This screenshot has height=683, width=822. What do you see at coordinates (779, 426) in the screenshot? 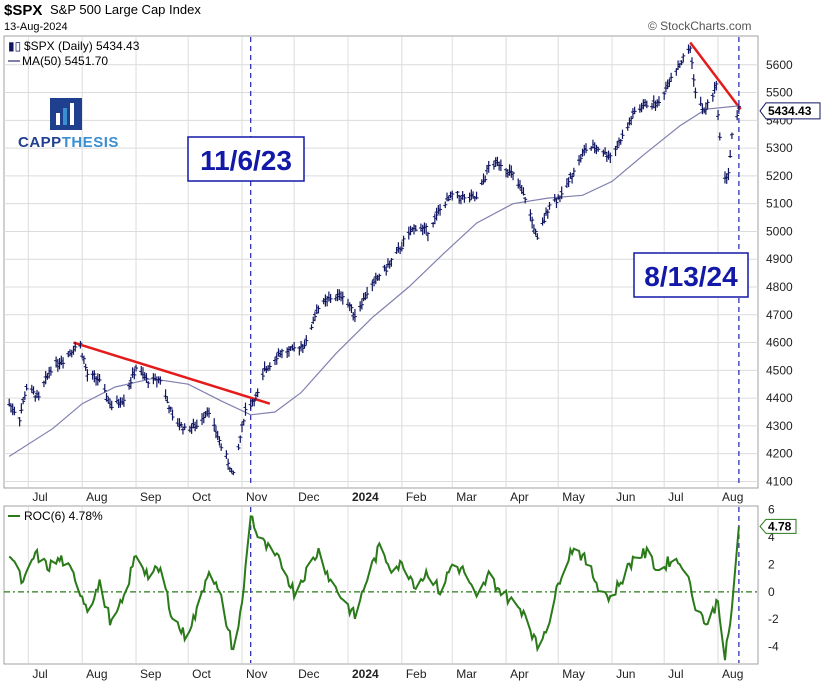
I see `price-y-tick-label: 4300` at bounding box center [779, 426].